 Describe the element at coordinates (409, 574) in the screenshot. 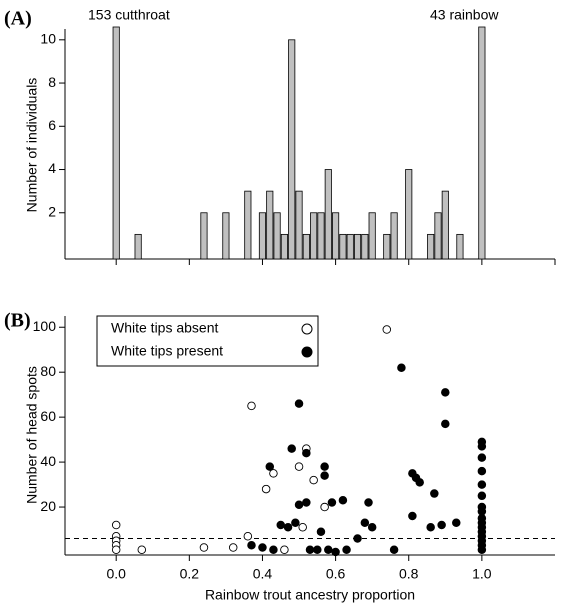

I see `x-tick-label: 0.8` at that location.